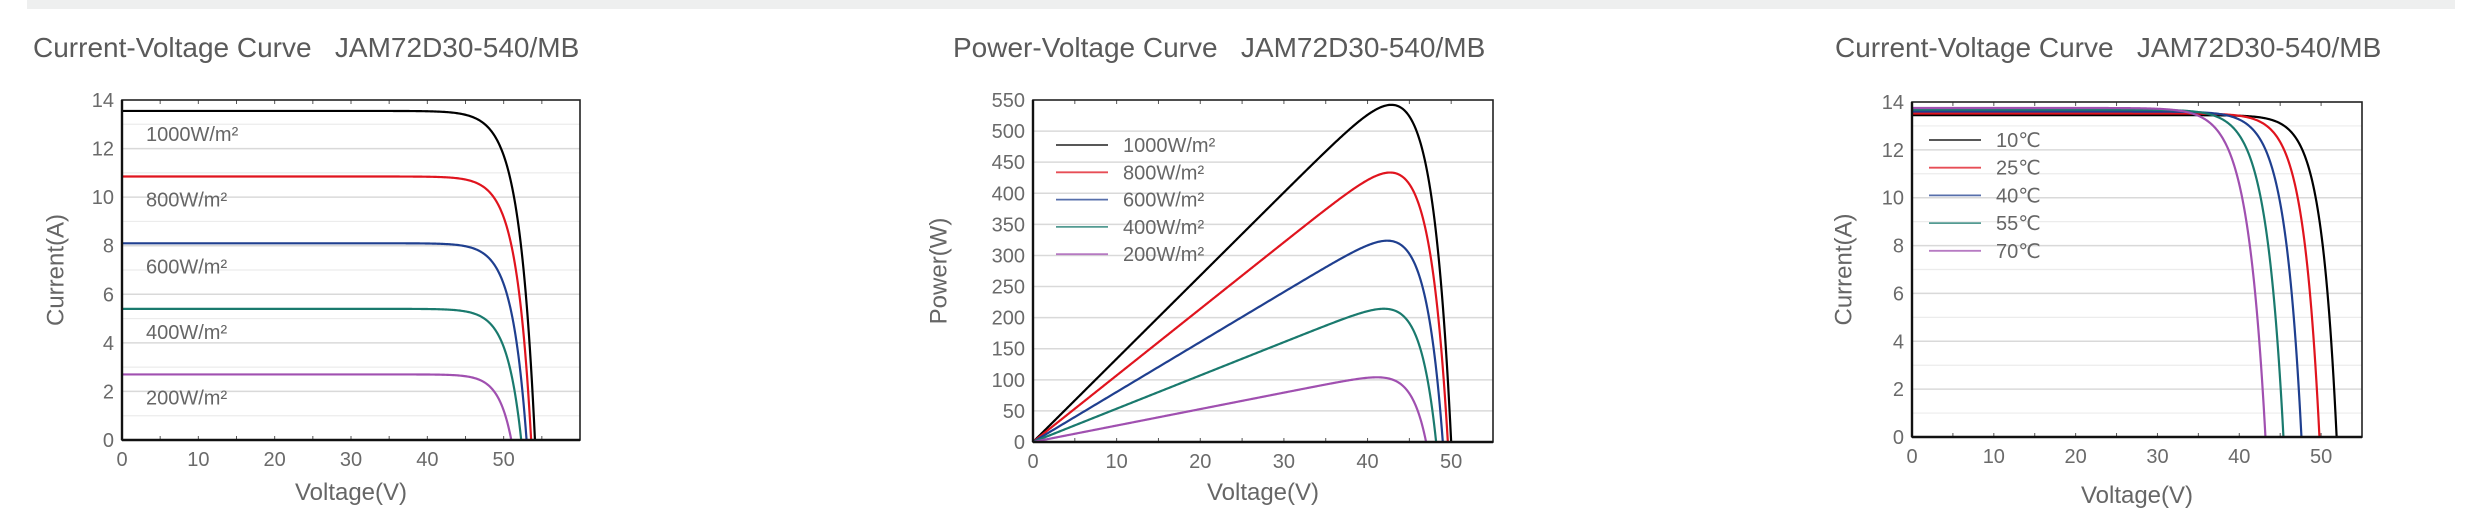  What do you see at coordinates (1219, 48) in the screenshot?
I see `chart-title-pv-irradiance: Power-Voltage Curve JAM72D30-540/MB` at bounding box center [1219, 48].